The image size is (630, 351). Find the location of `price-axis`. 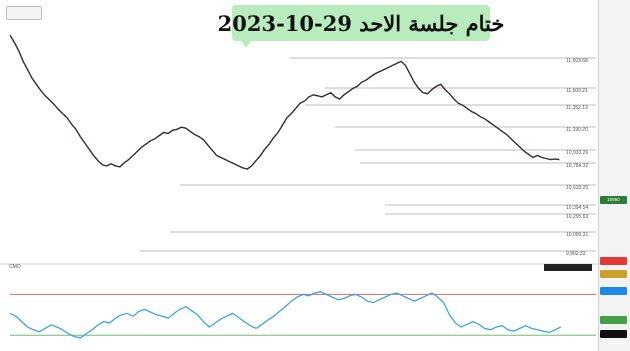

price-axis is located at coordinates (614, 175).